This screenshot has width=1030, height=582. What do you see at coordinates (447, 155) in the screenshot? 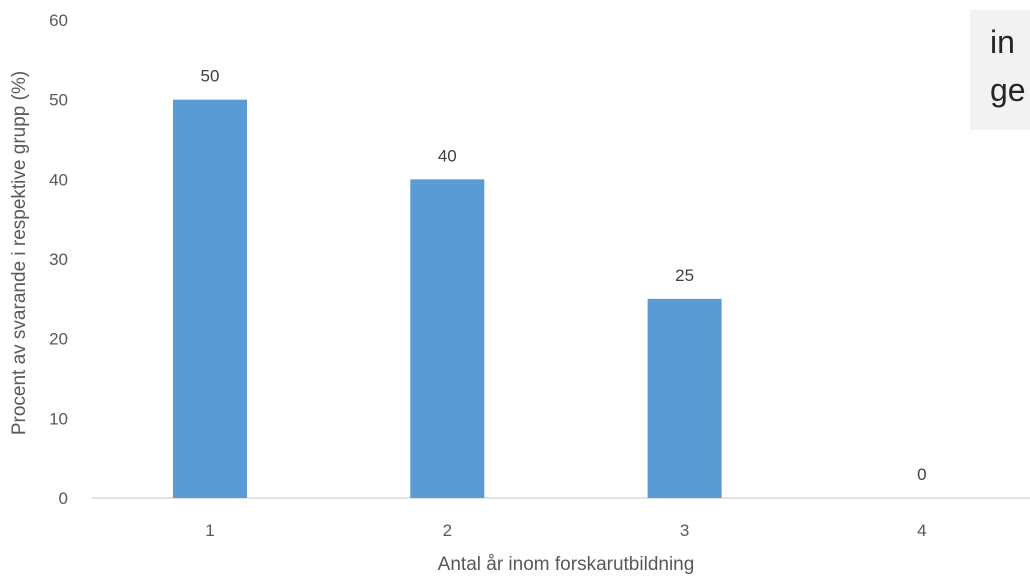
I see `data-label: 40` at bounding box center [447, 155].